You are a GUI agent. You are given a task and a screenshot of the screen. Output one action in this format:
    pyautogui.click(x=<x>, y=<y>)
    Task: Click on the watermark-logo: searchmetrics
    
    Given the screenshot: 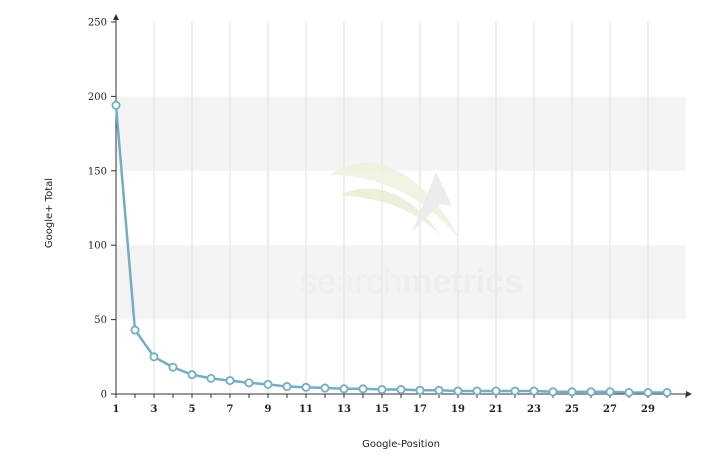 What is the action you would take?
    pyautogui.click(x=411, y=231)
    